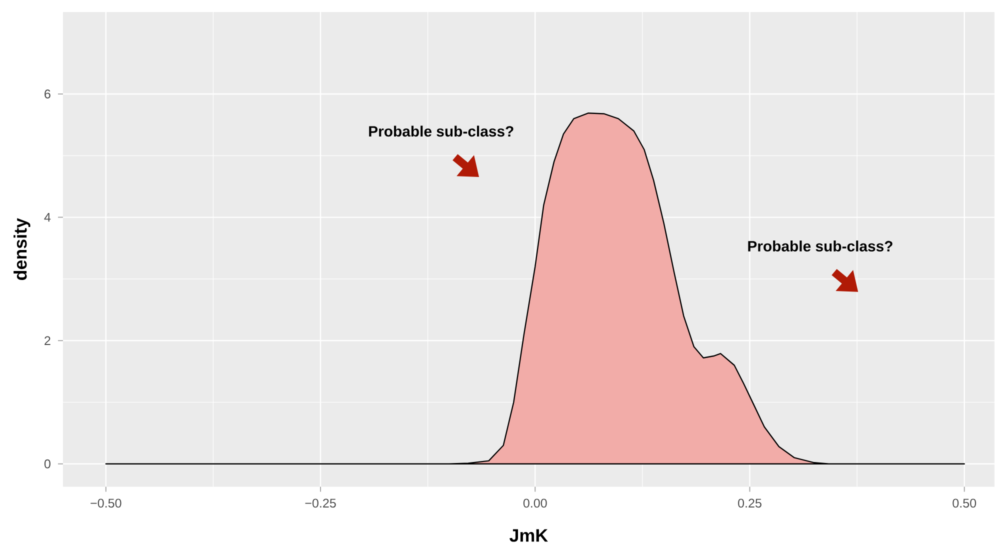  What do you see at coordinates (535, 503) in the screenshot?
I see `x-tick-label: 0.00` at bounding box center [535, 503].